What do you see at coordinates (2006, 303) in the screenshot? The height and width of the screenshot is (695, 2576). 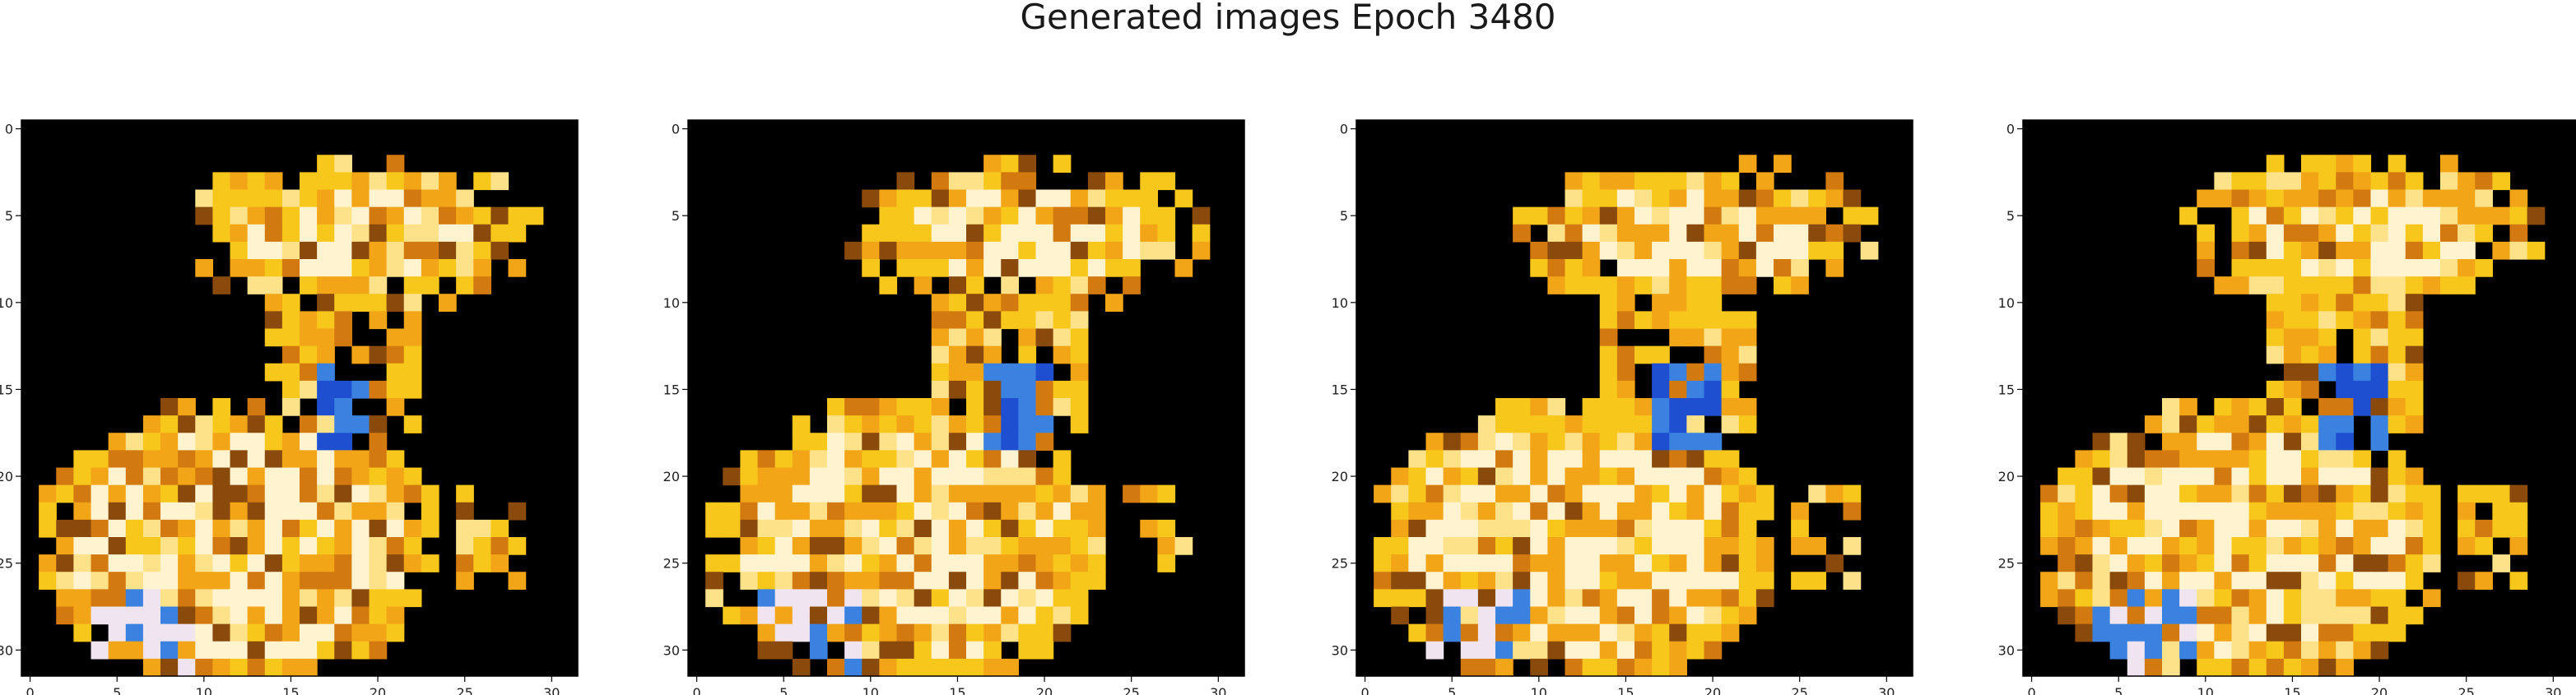 I see `y-tick-label: 10` at bounding box center [2006, 303].